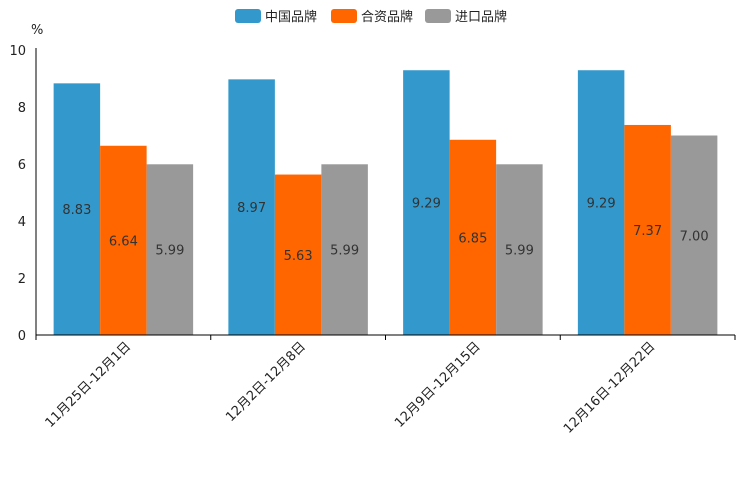 This screenshot has width=744, height=496. I want to click on data-label: 8.83, so click(76, 210).